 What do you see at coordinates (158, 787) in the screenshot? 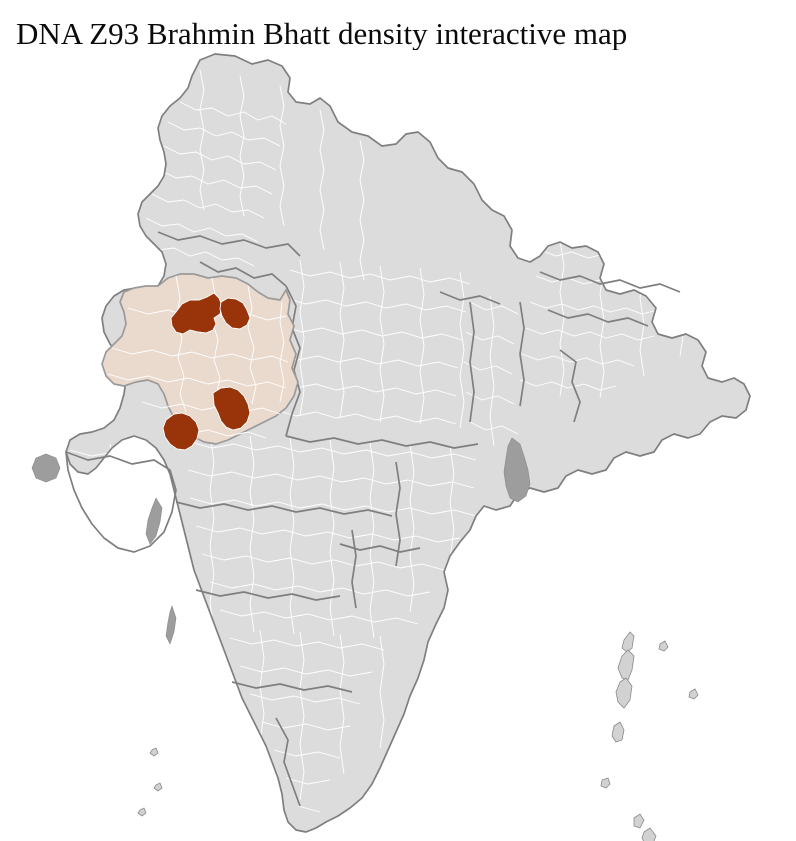
I see `lakshadweep-island-north` at bounding box center [158, 787].